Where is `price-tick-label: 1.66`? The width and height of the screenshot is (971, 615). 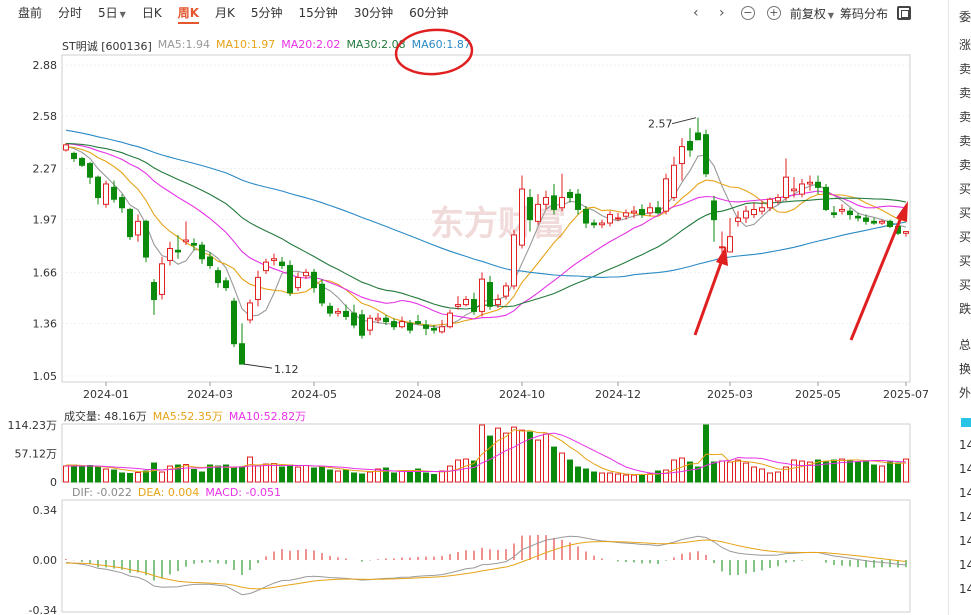
price-tick-label: 1.66 is located at coordinates (45, 272).